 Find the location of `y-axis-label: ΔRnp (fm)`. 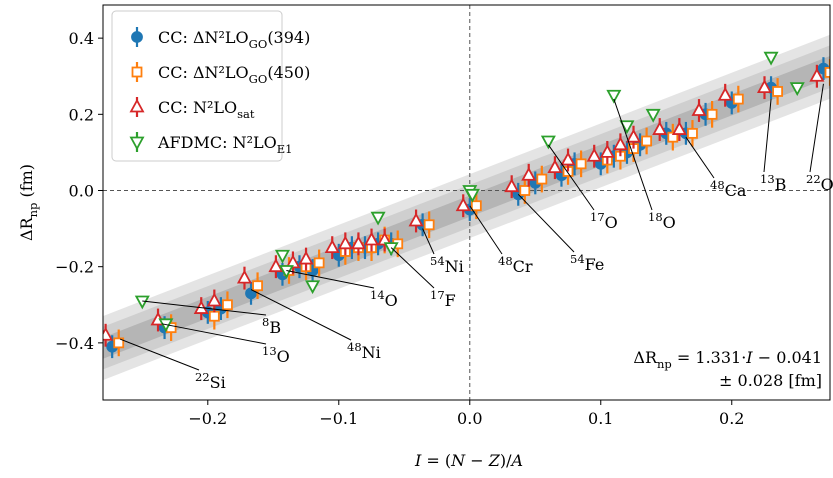

y-axis-label: ΔRnp (fm) is located at coordinates (28, 202).